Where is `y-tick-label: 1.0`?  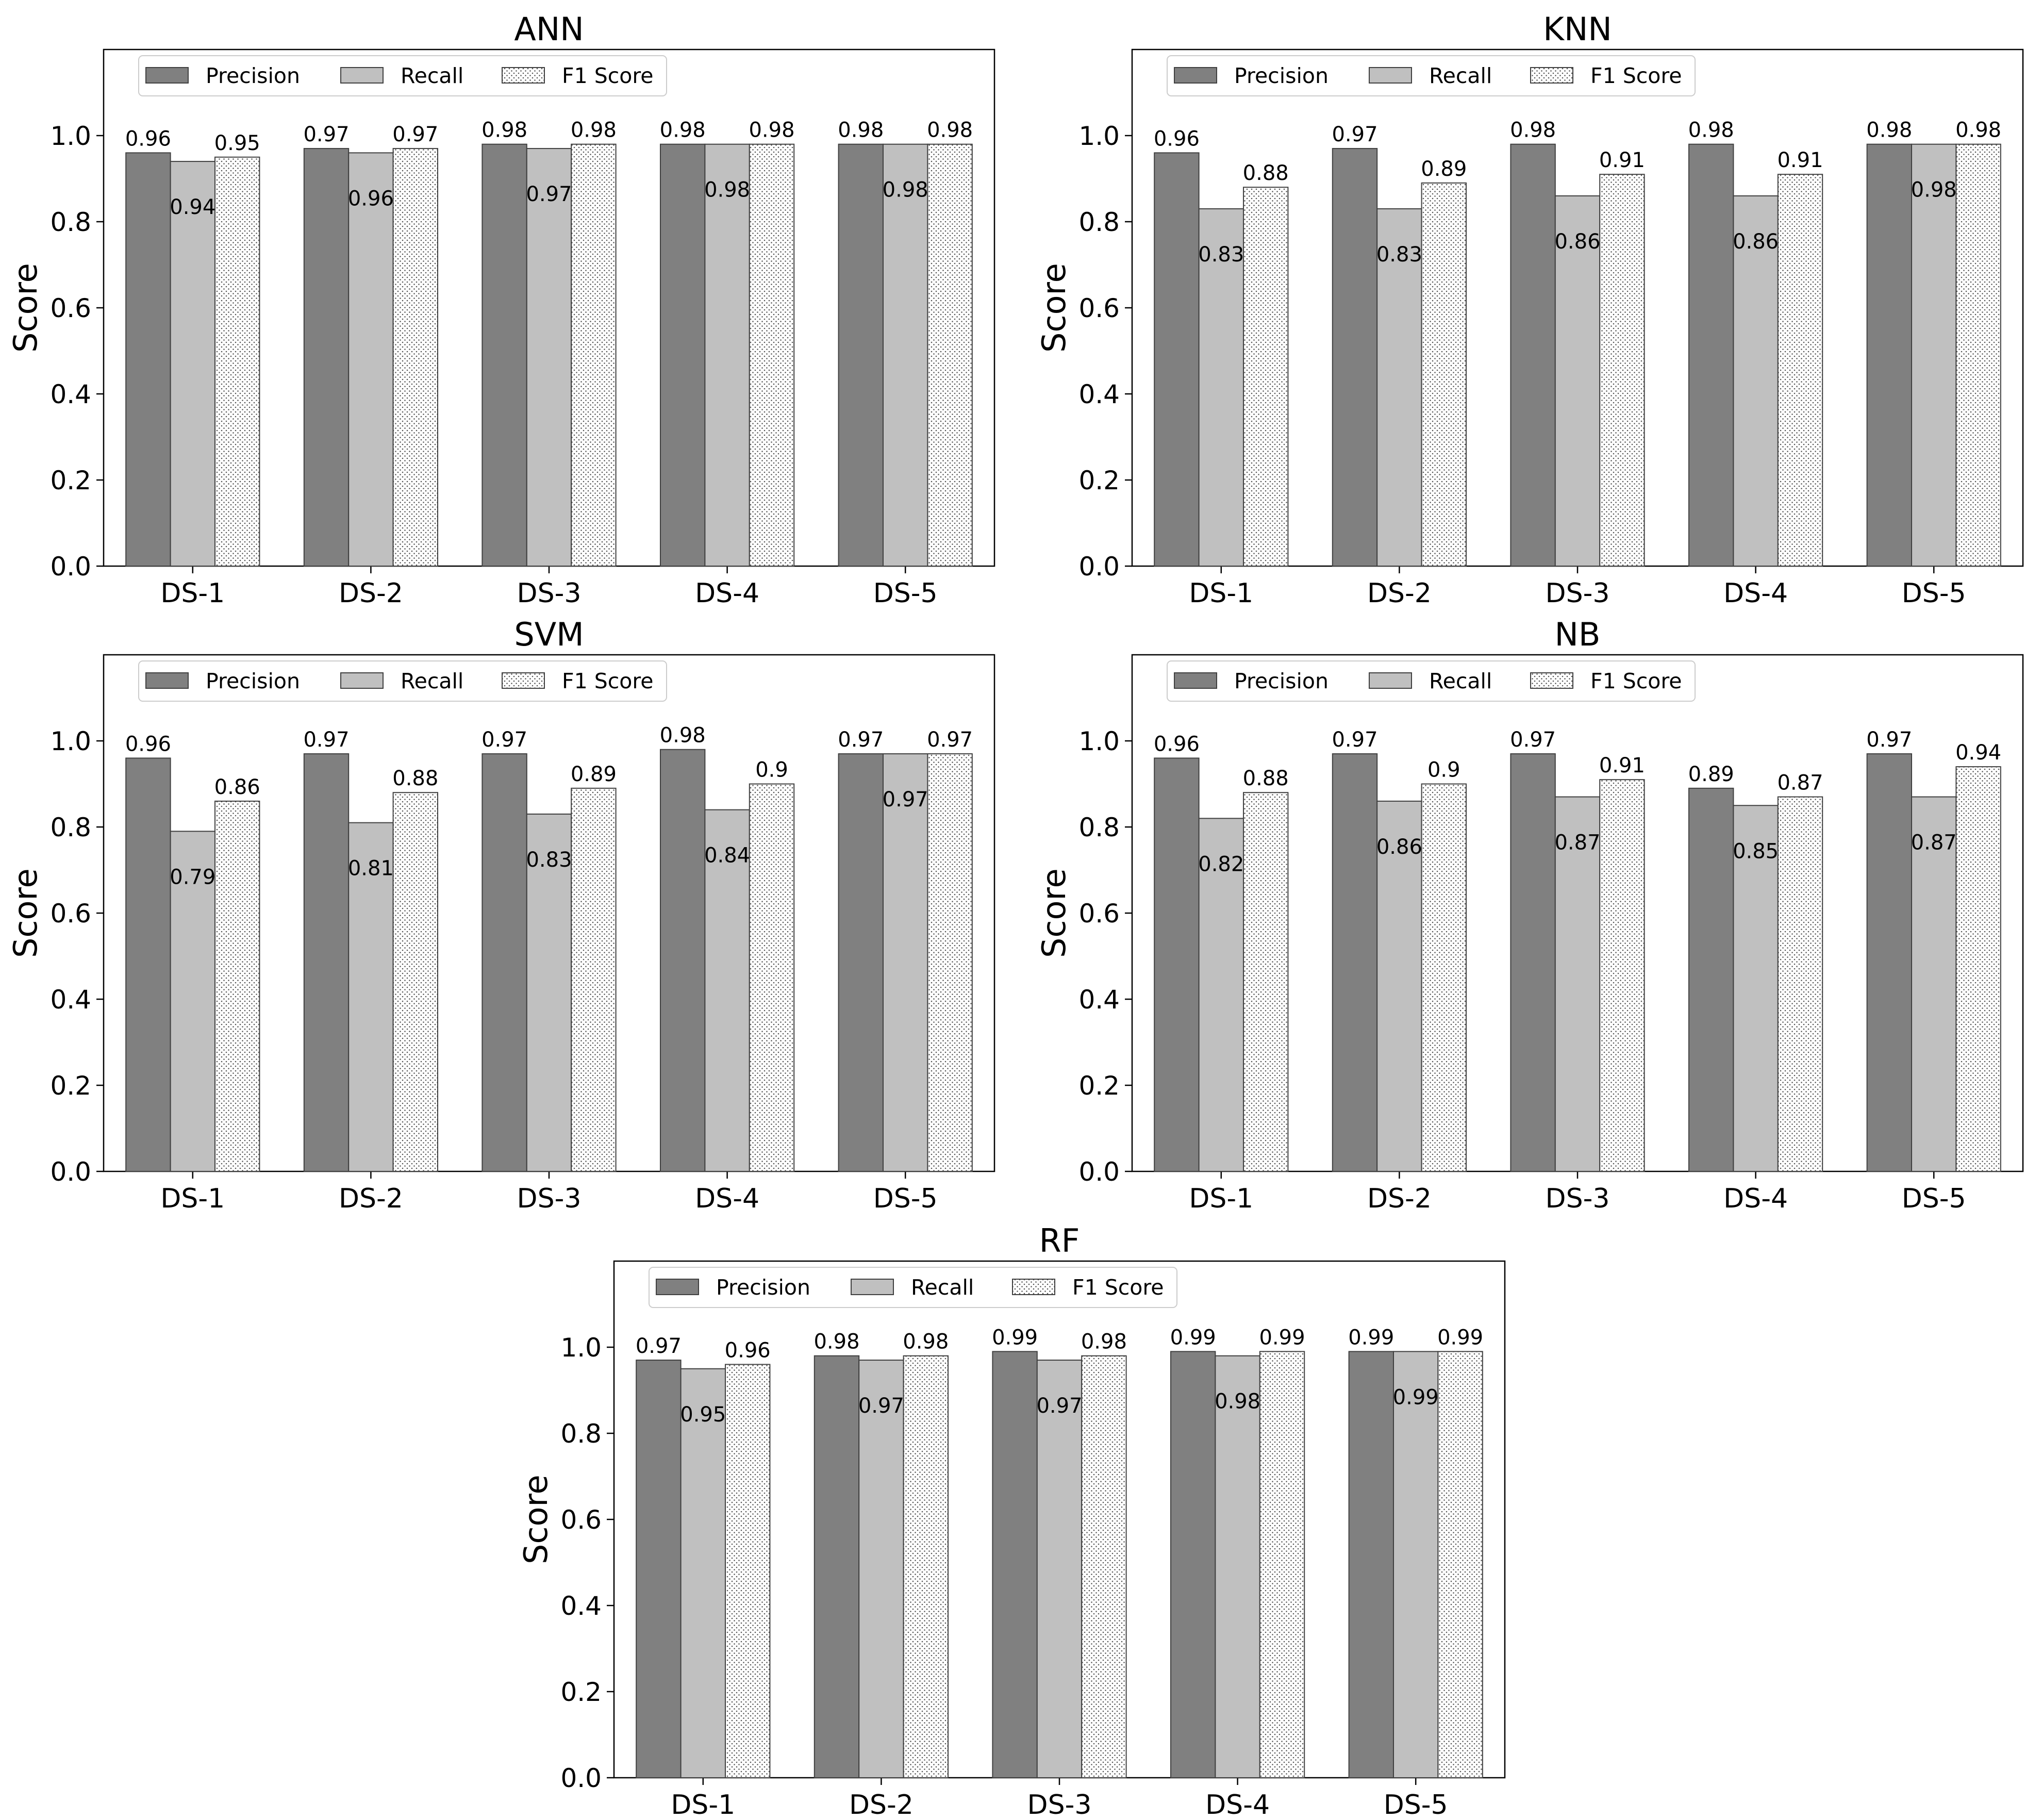 y-tick-label: 1.0 is located at coordinates (1099, 741).